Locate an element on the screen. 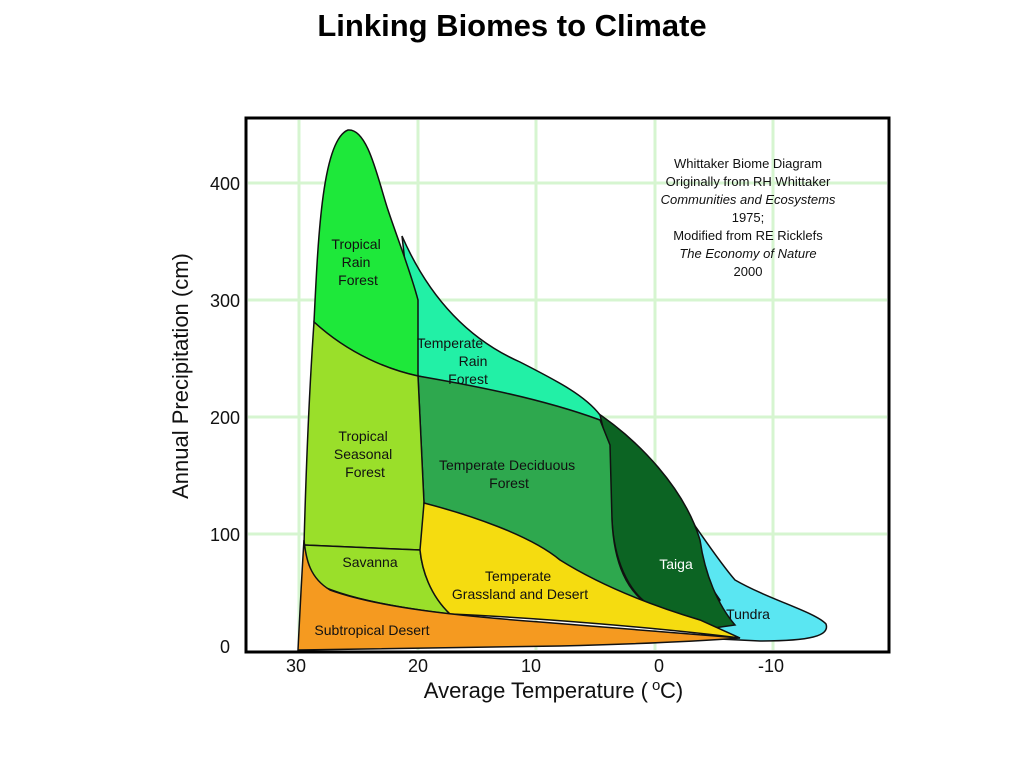 This screenshot has width=1024, height=768. page-title: Linking Biomes to Climate is located at coordinates (512, 25).